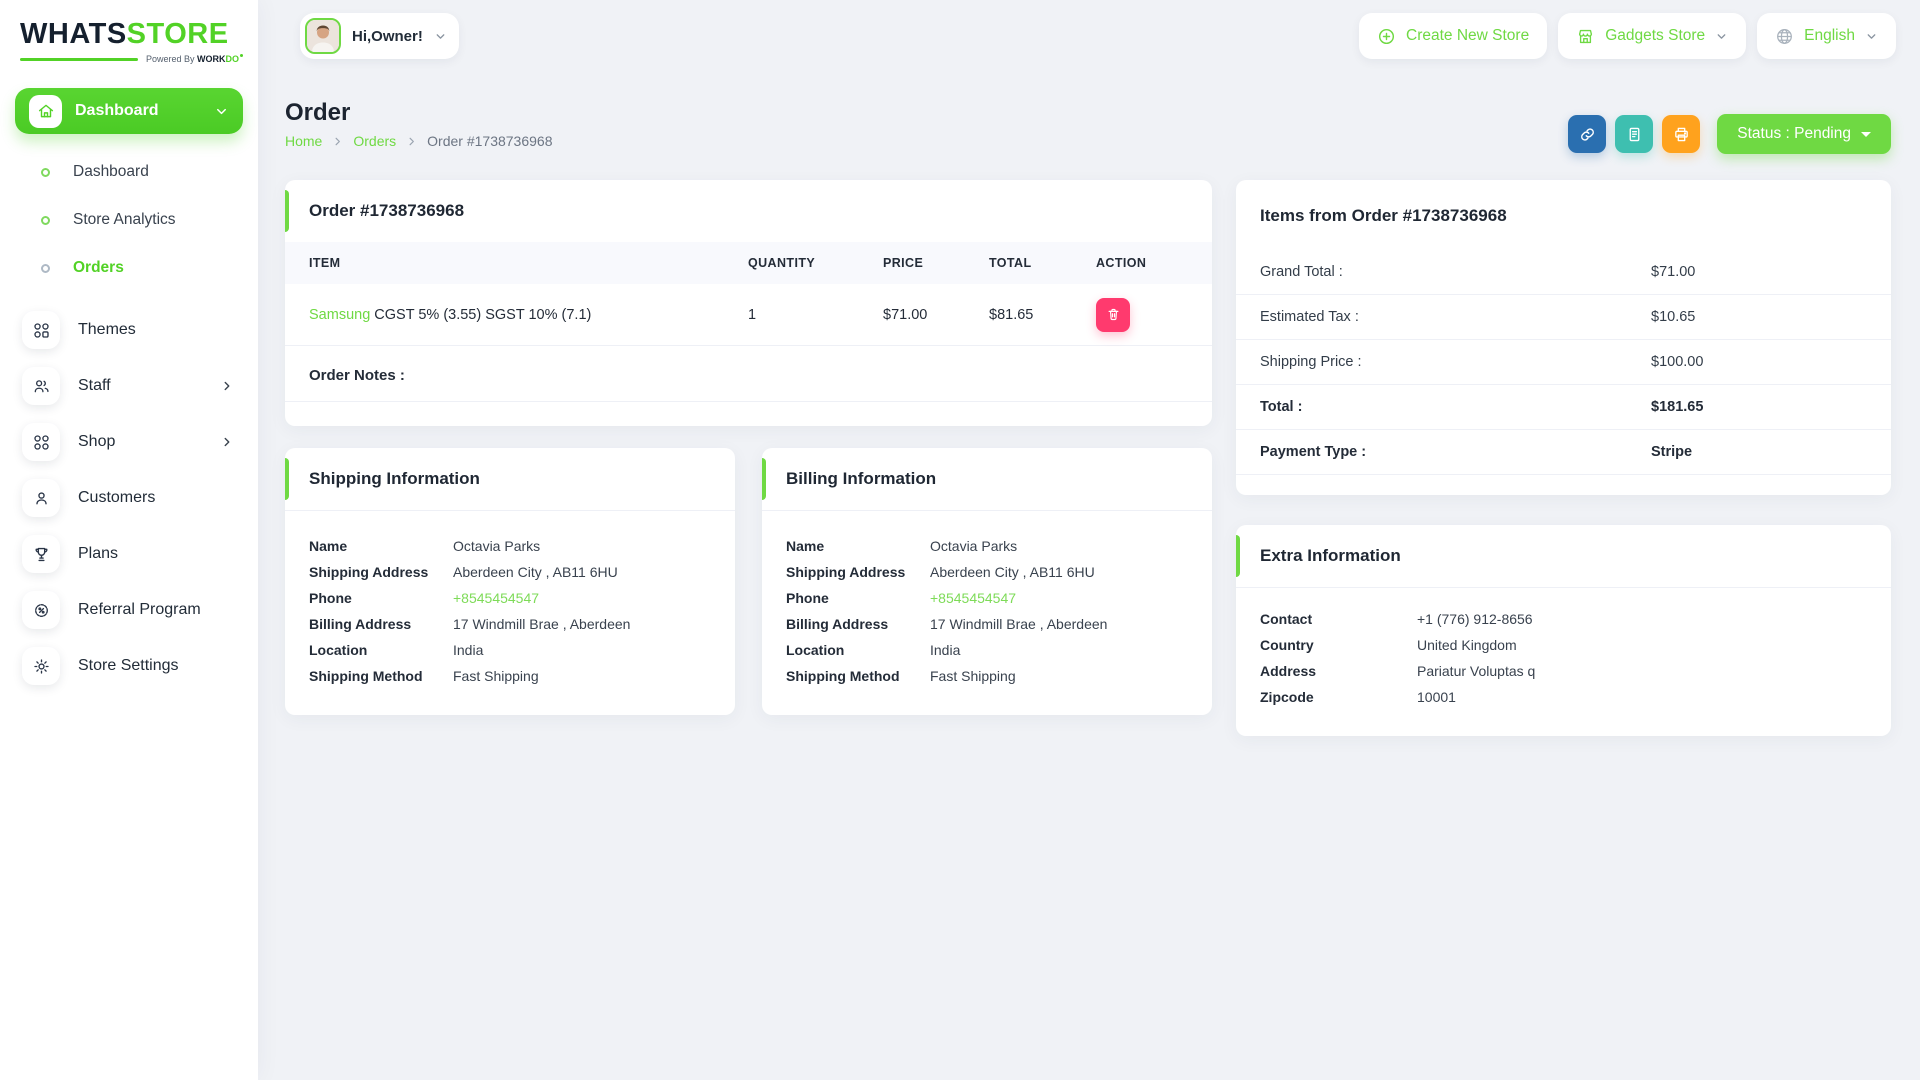  Describe the element at coordinates (1010, 263) in the screenshot. I see `column-header-total: TOTAL` at that location.